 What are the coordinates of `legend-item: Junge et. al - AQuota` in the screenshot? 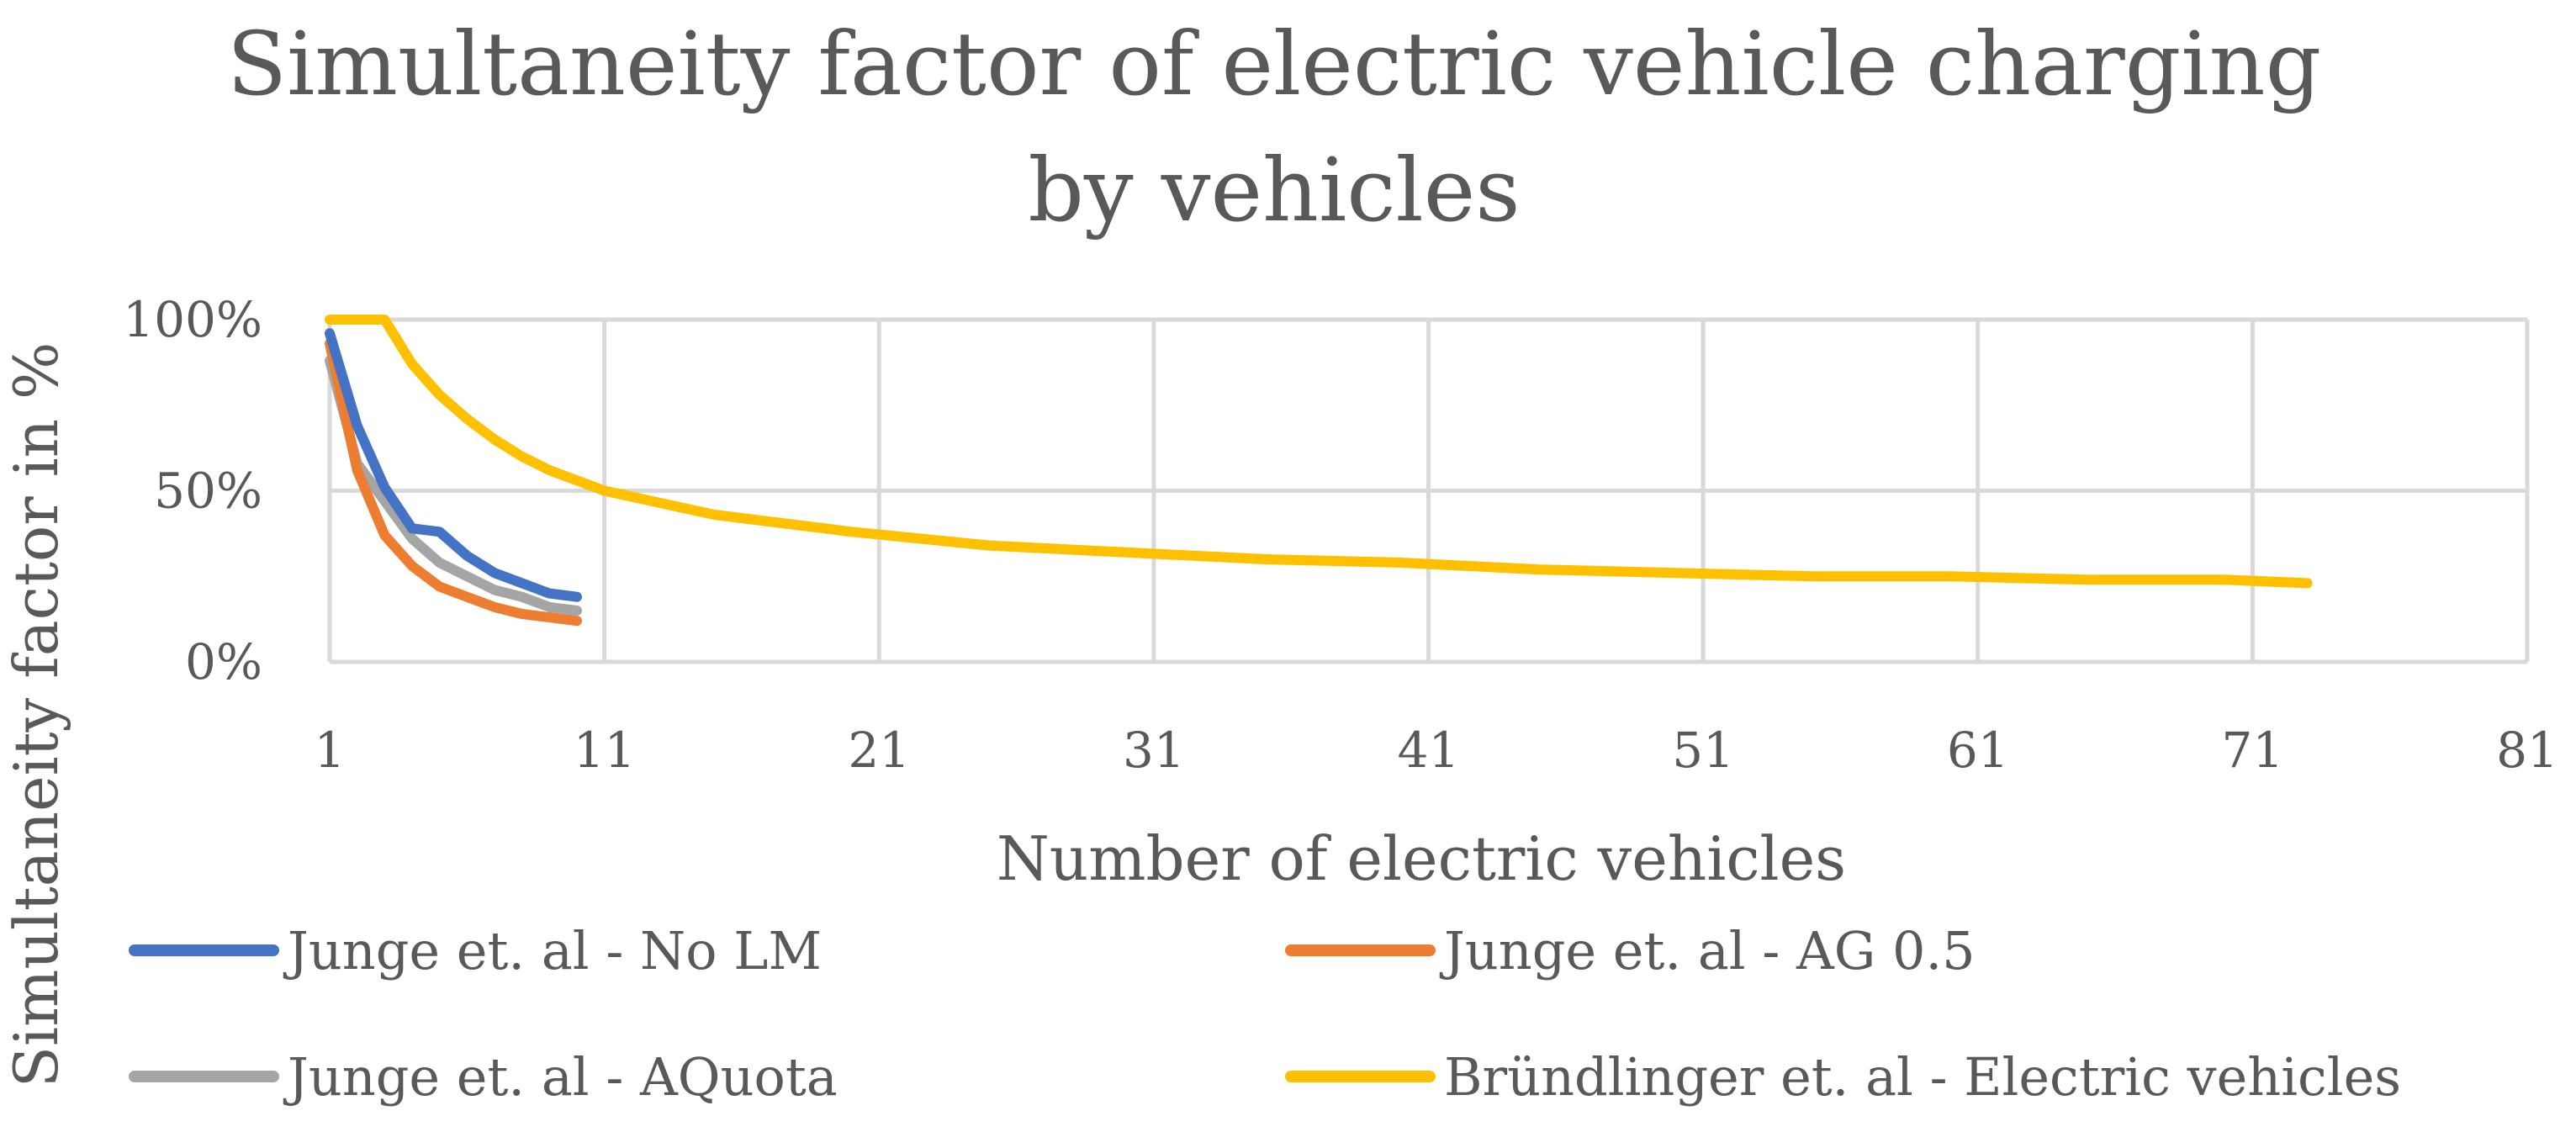 It's located at (483, 1077).